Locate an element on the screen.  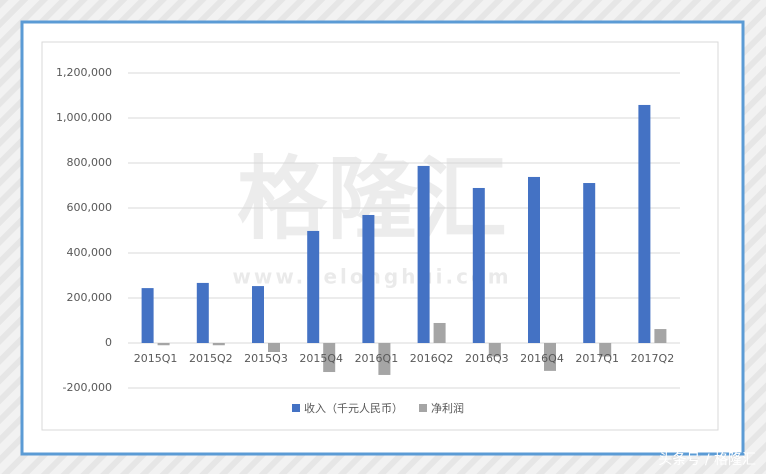
y-tick-label: 1,000,000 is located at coordinates (84, 117).